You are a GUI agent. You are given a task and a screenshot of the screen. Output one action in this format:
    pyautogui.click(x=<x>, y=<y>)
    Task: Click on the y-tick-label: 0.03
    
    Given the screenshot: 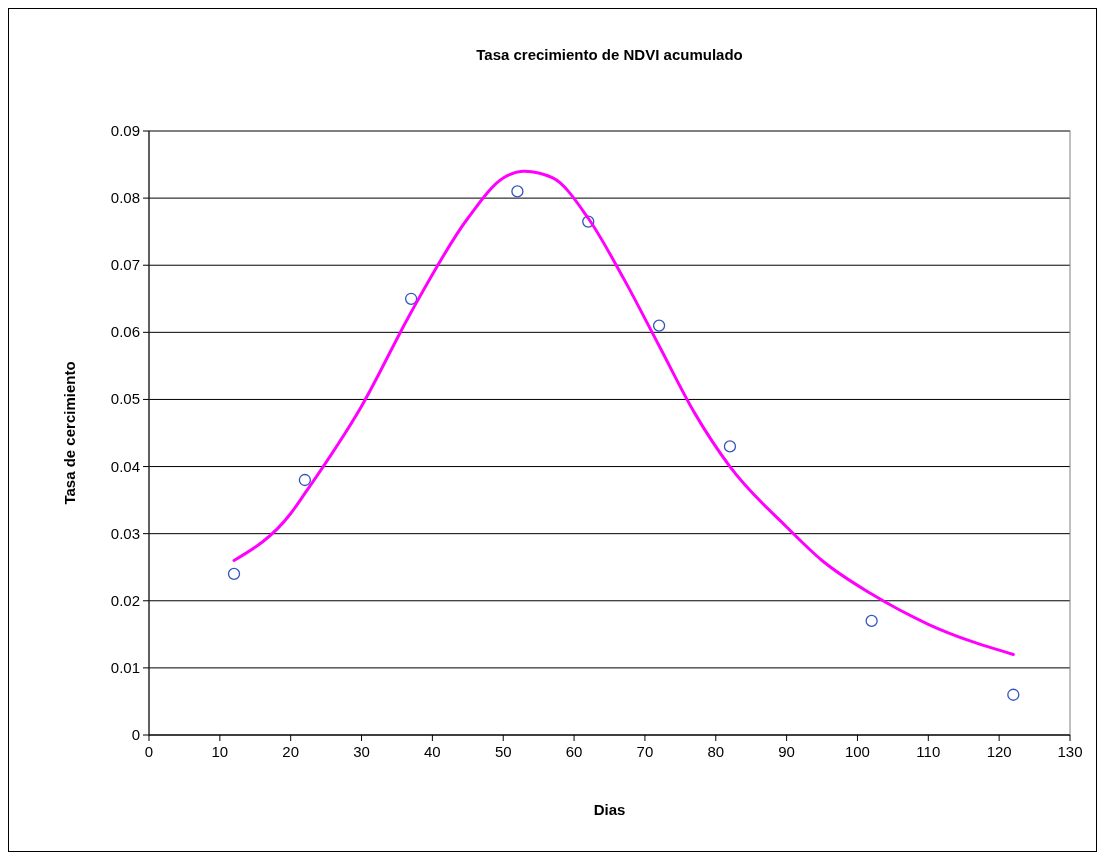 What is the action you would take?
    pyautogui.click(x=125, y=533)
    